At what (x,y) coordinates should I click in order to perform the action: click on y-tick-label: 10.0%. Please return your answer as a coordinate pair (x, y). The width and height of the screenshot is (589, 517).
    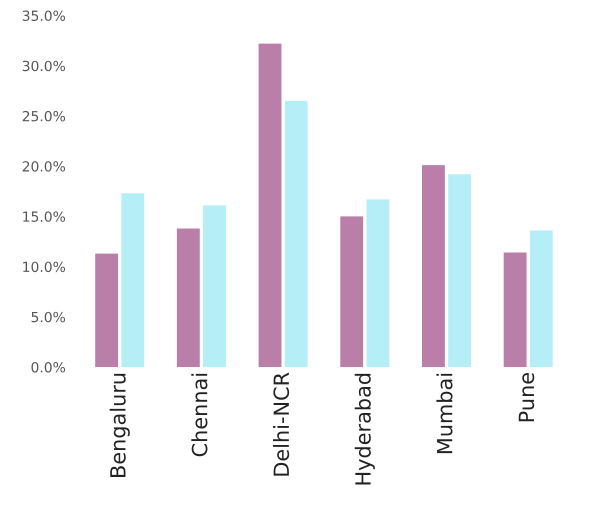
    Looking at the image, I should click on (44, 267).